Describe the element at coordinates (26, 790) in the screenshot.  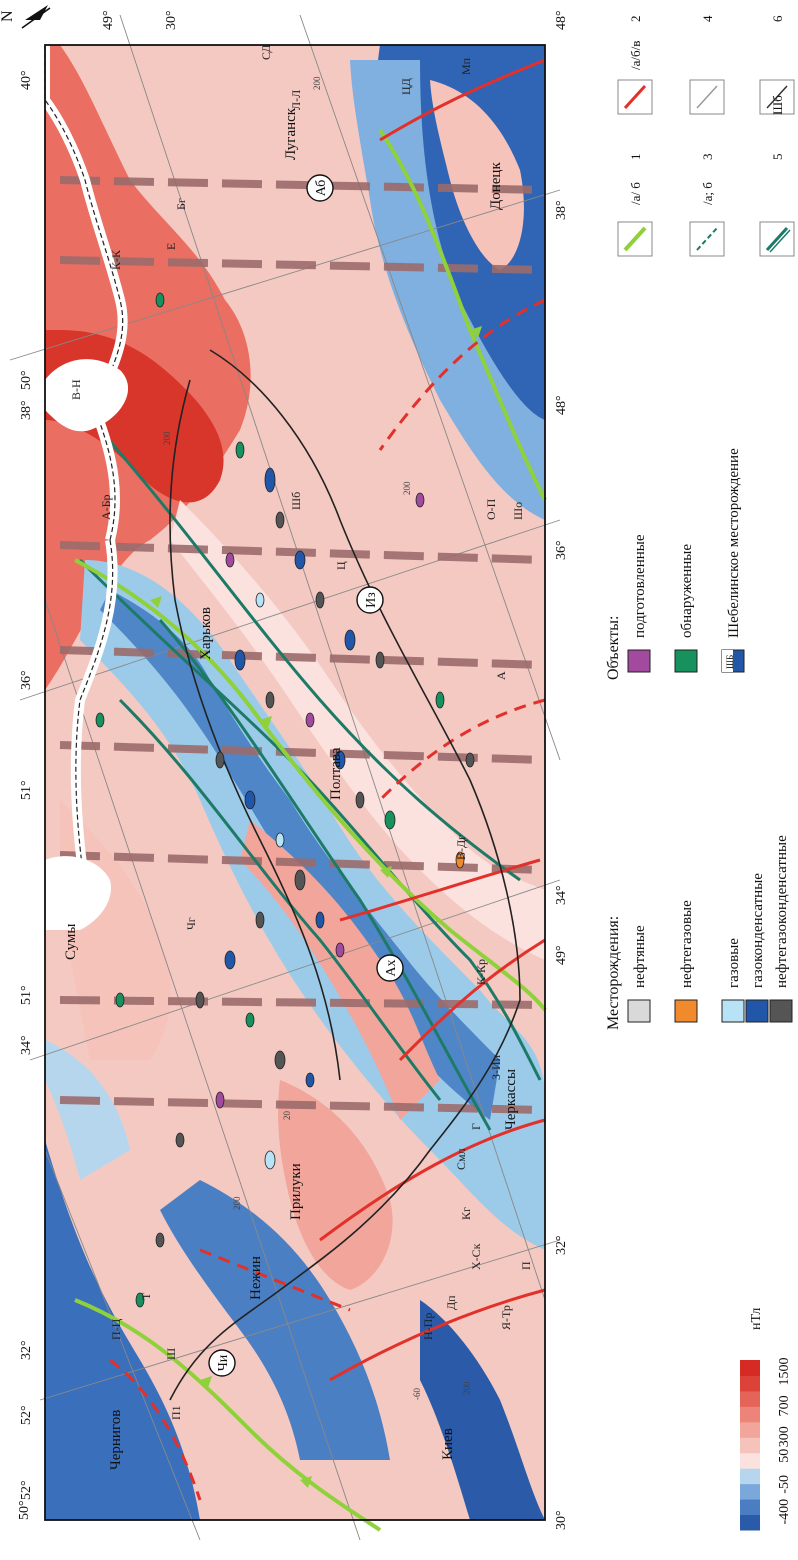
I see `lat-label: 51°` at that location.